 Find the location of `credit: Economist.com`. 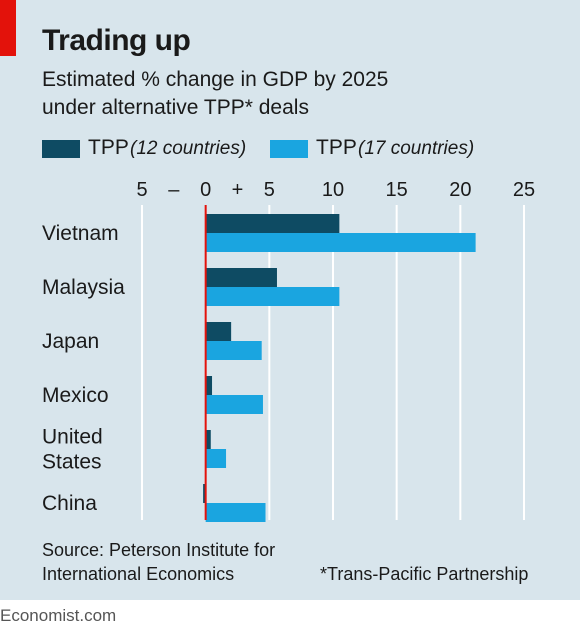

credit: Economist.com is located at coordinates (58, 615).